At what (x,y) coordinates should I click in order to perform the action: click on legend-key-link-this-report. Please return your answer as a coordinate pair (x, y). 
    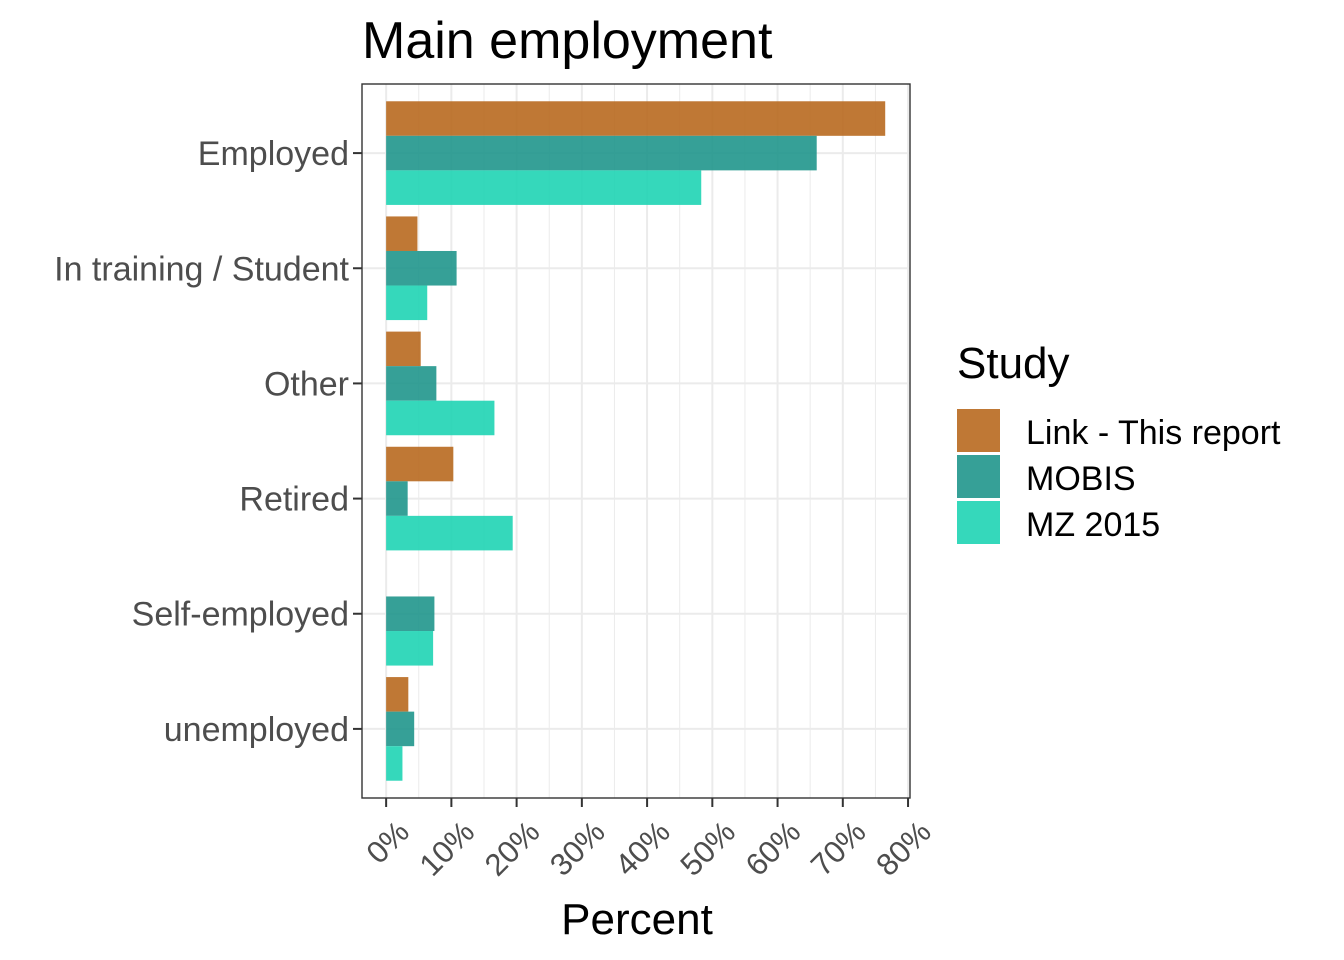
    Looking at the image, I should click on (978, 430).